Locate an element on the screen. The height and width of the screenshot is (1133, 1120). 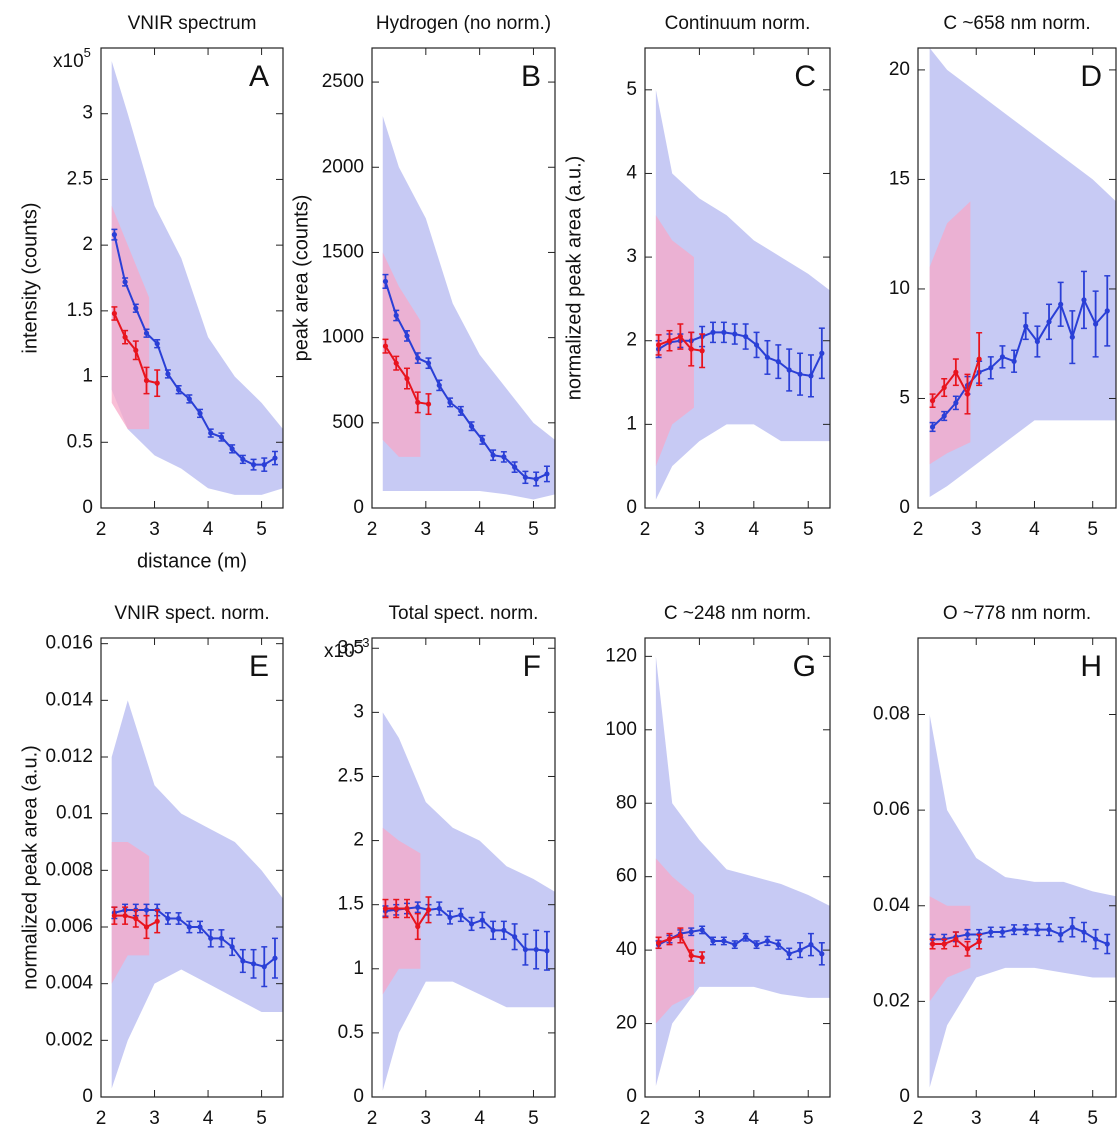
y-tick-label: 4 is located at coordinates (631, 172).